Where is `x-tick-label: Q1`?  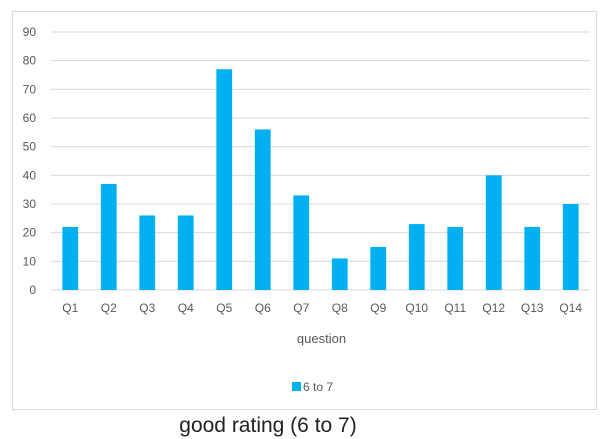
x-tick-label: Q1 is located at coordinates (70, 308).